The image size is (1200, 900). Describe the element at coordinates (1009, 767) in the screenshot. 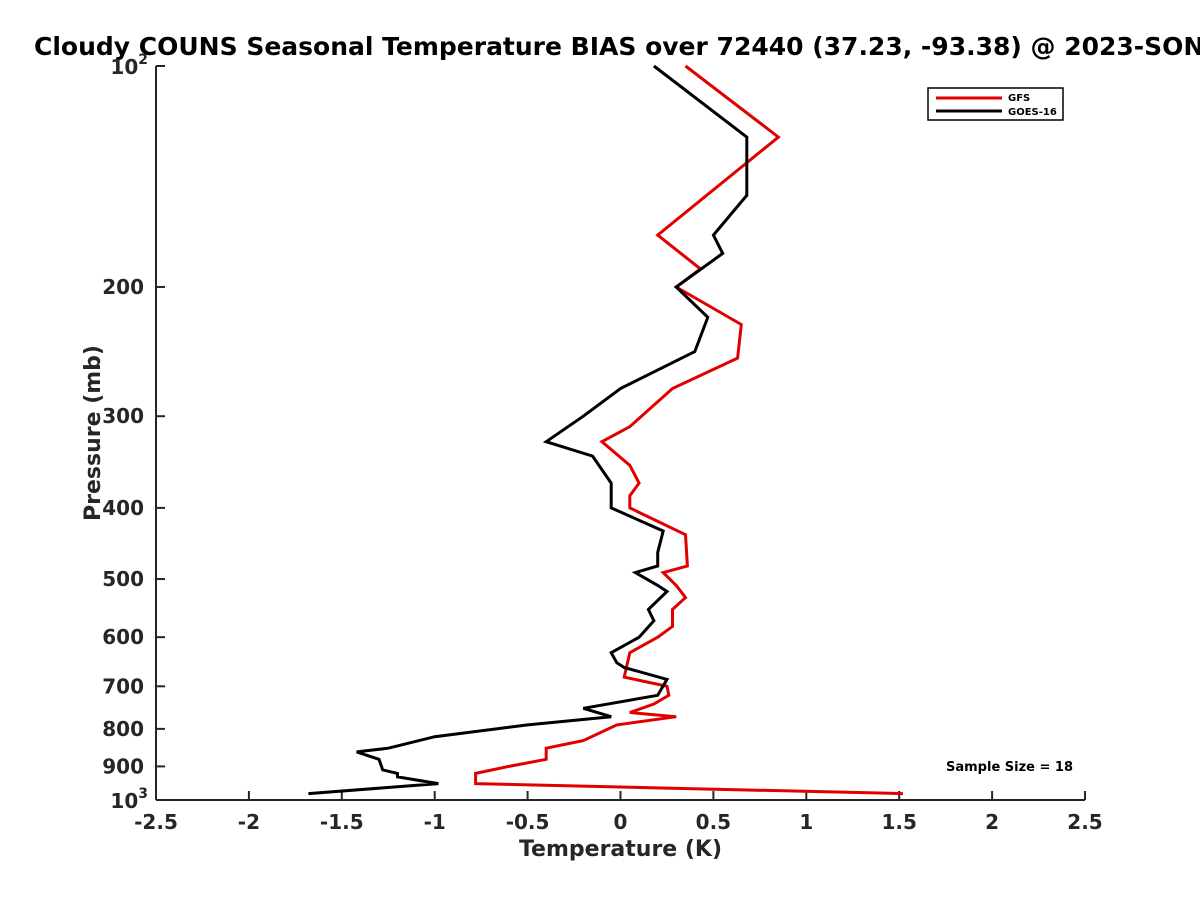

I see `sample-size-annotation: Sample Size = 18` at that location.